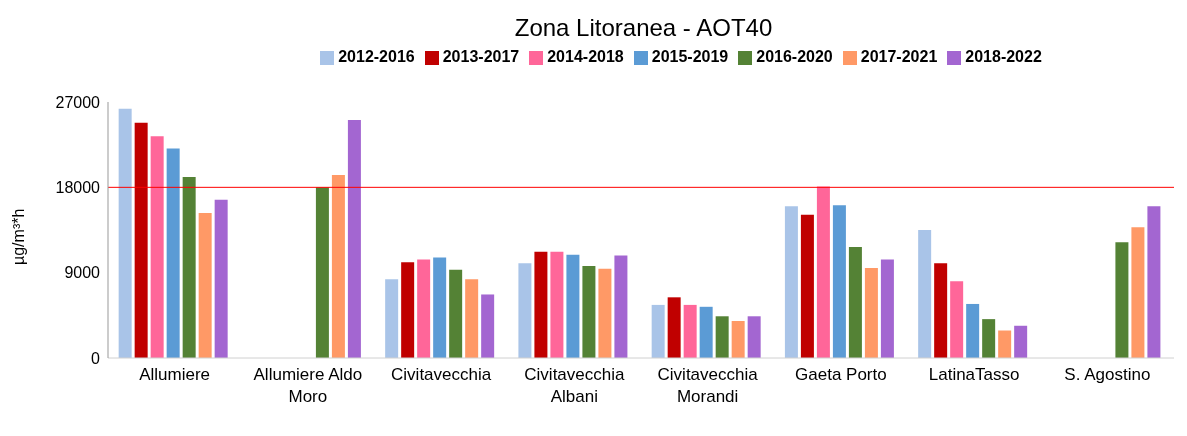 The height and width of the screenshot is (436, 1187). What do you see at coordinates (308, 385) in the screenshot?
I see `x-tick-label: Allumiere Aldo Moro` at bounding box center [308, 385].